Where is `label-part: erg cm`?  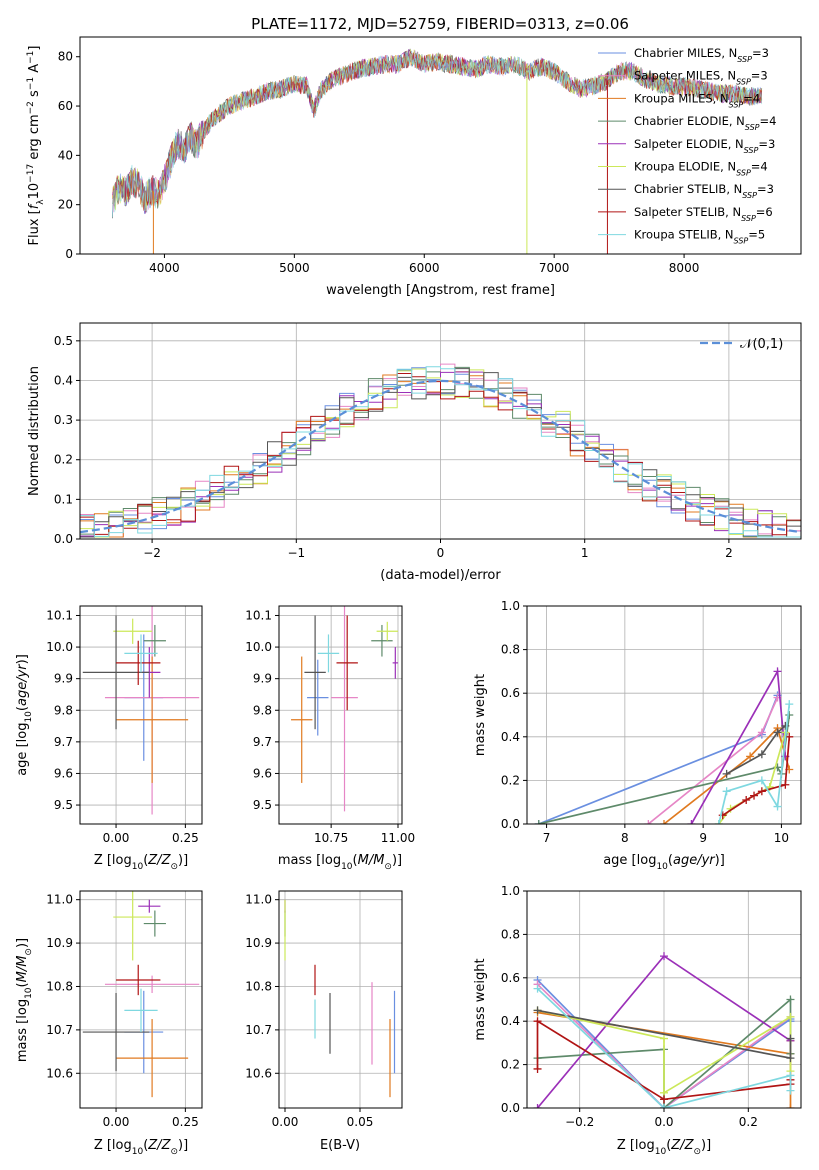
label-part: erg cm is located at coordinates (34, 138).